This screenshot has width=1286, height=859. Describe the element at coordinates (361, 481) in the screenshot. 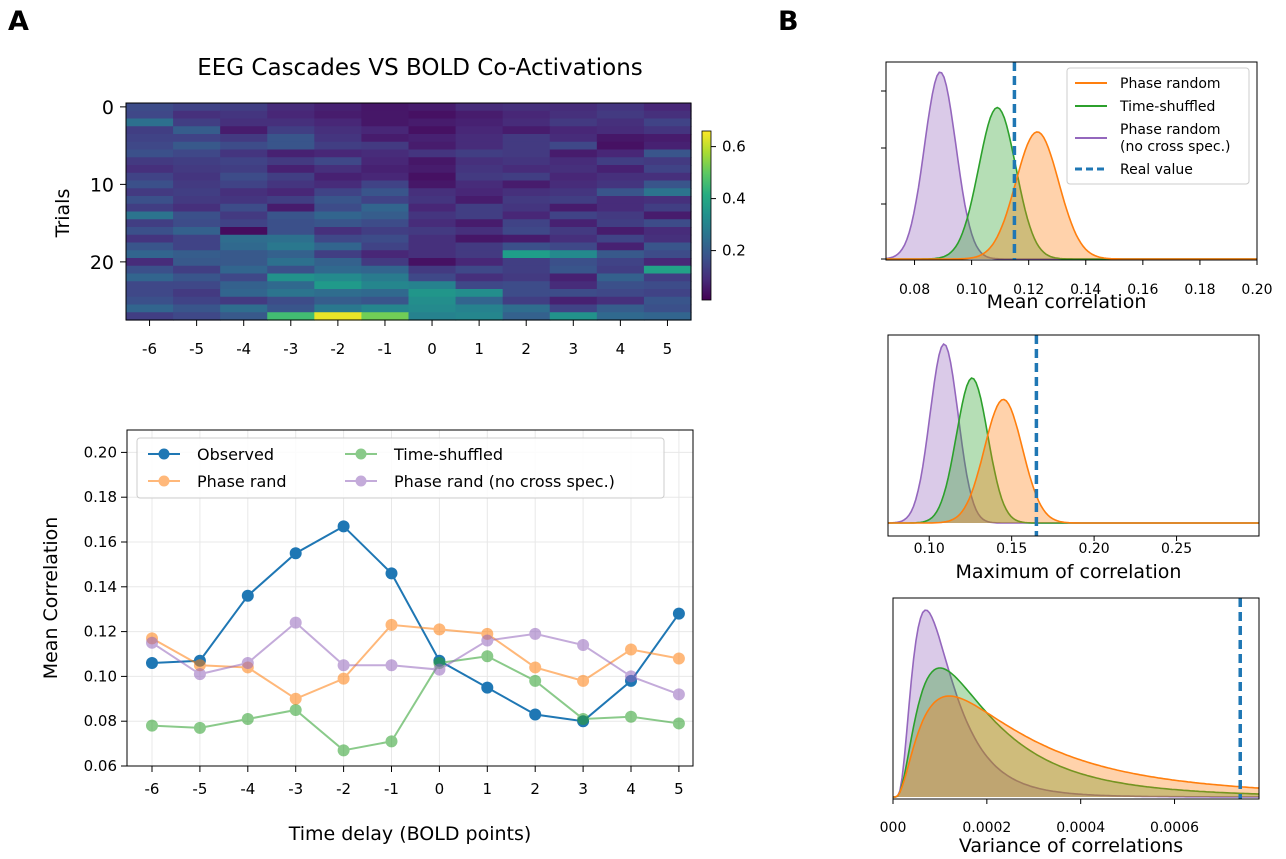

I see `legend-phase-rand-no-cross-swatch` at that location.